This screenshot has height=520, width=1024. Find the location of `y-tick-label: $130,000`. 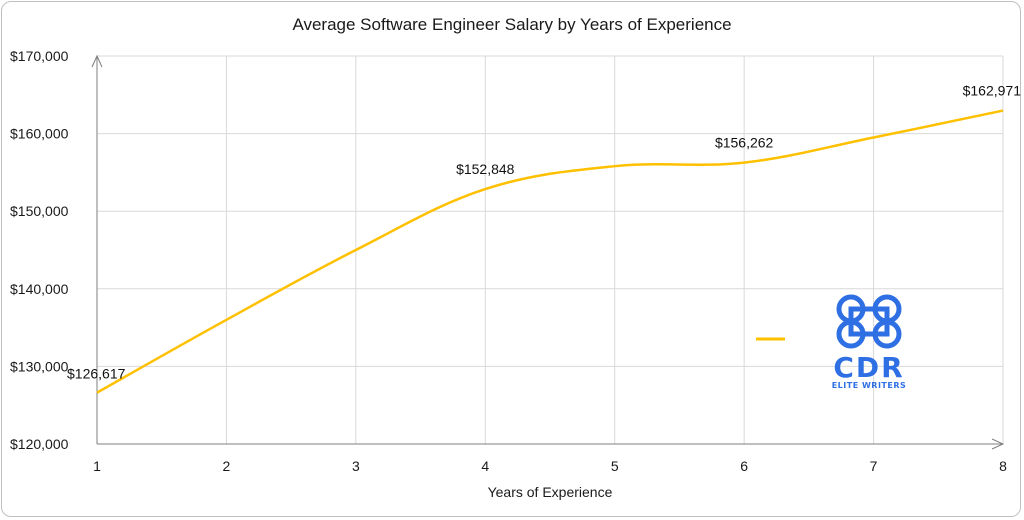

y-tick-label: $130,000 is located at coordinates (39, 366).